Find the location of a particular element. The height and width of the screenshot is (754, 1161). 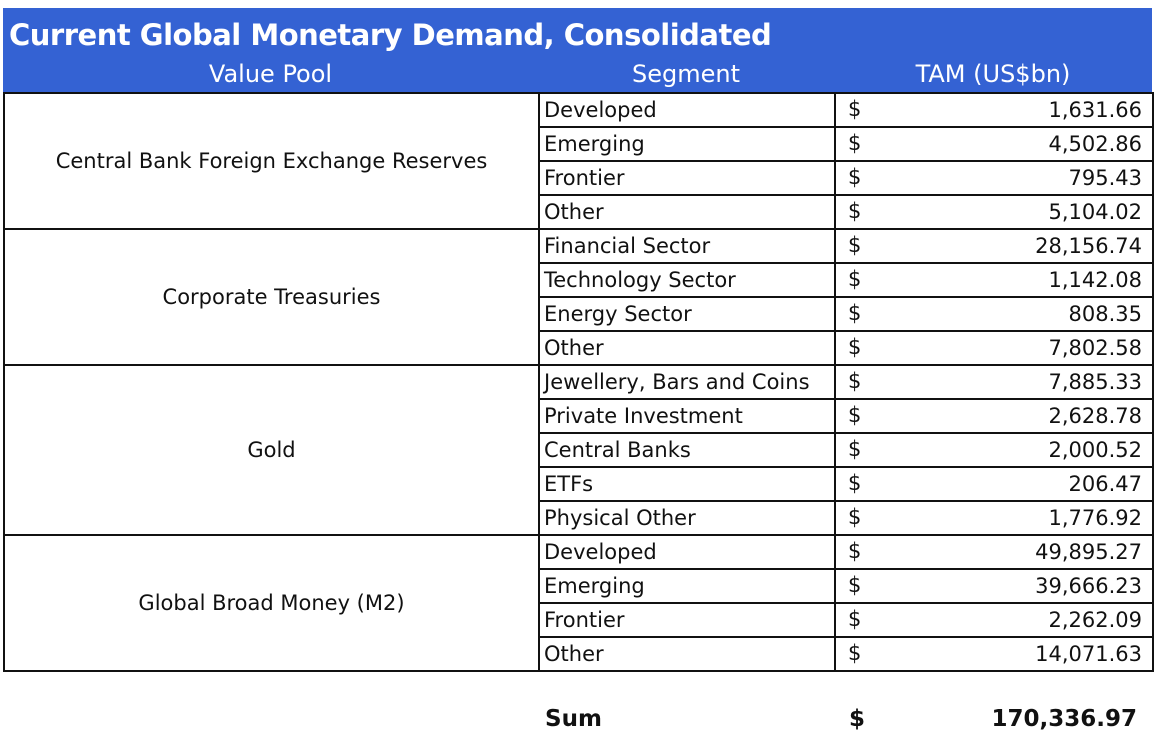

segment-cell: Physical Other is located at coordinates (687, 518).